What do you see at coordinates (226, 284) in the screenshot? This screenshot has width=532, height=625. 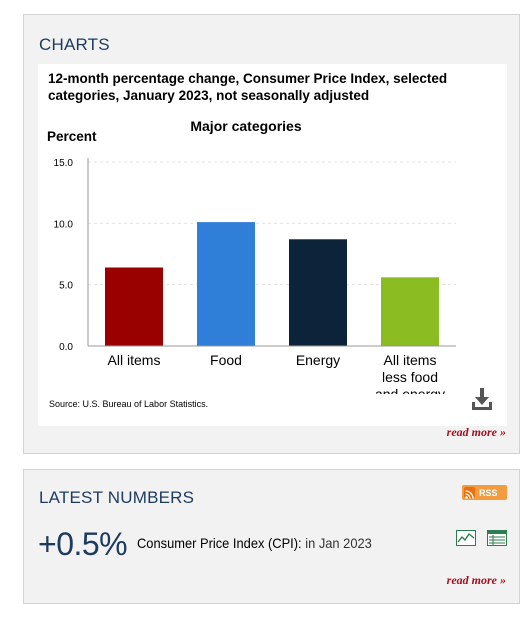 I see `bar-food` at bounding box center [226, 284].